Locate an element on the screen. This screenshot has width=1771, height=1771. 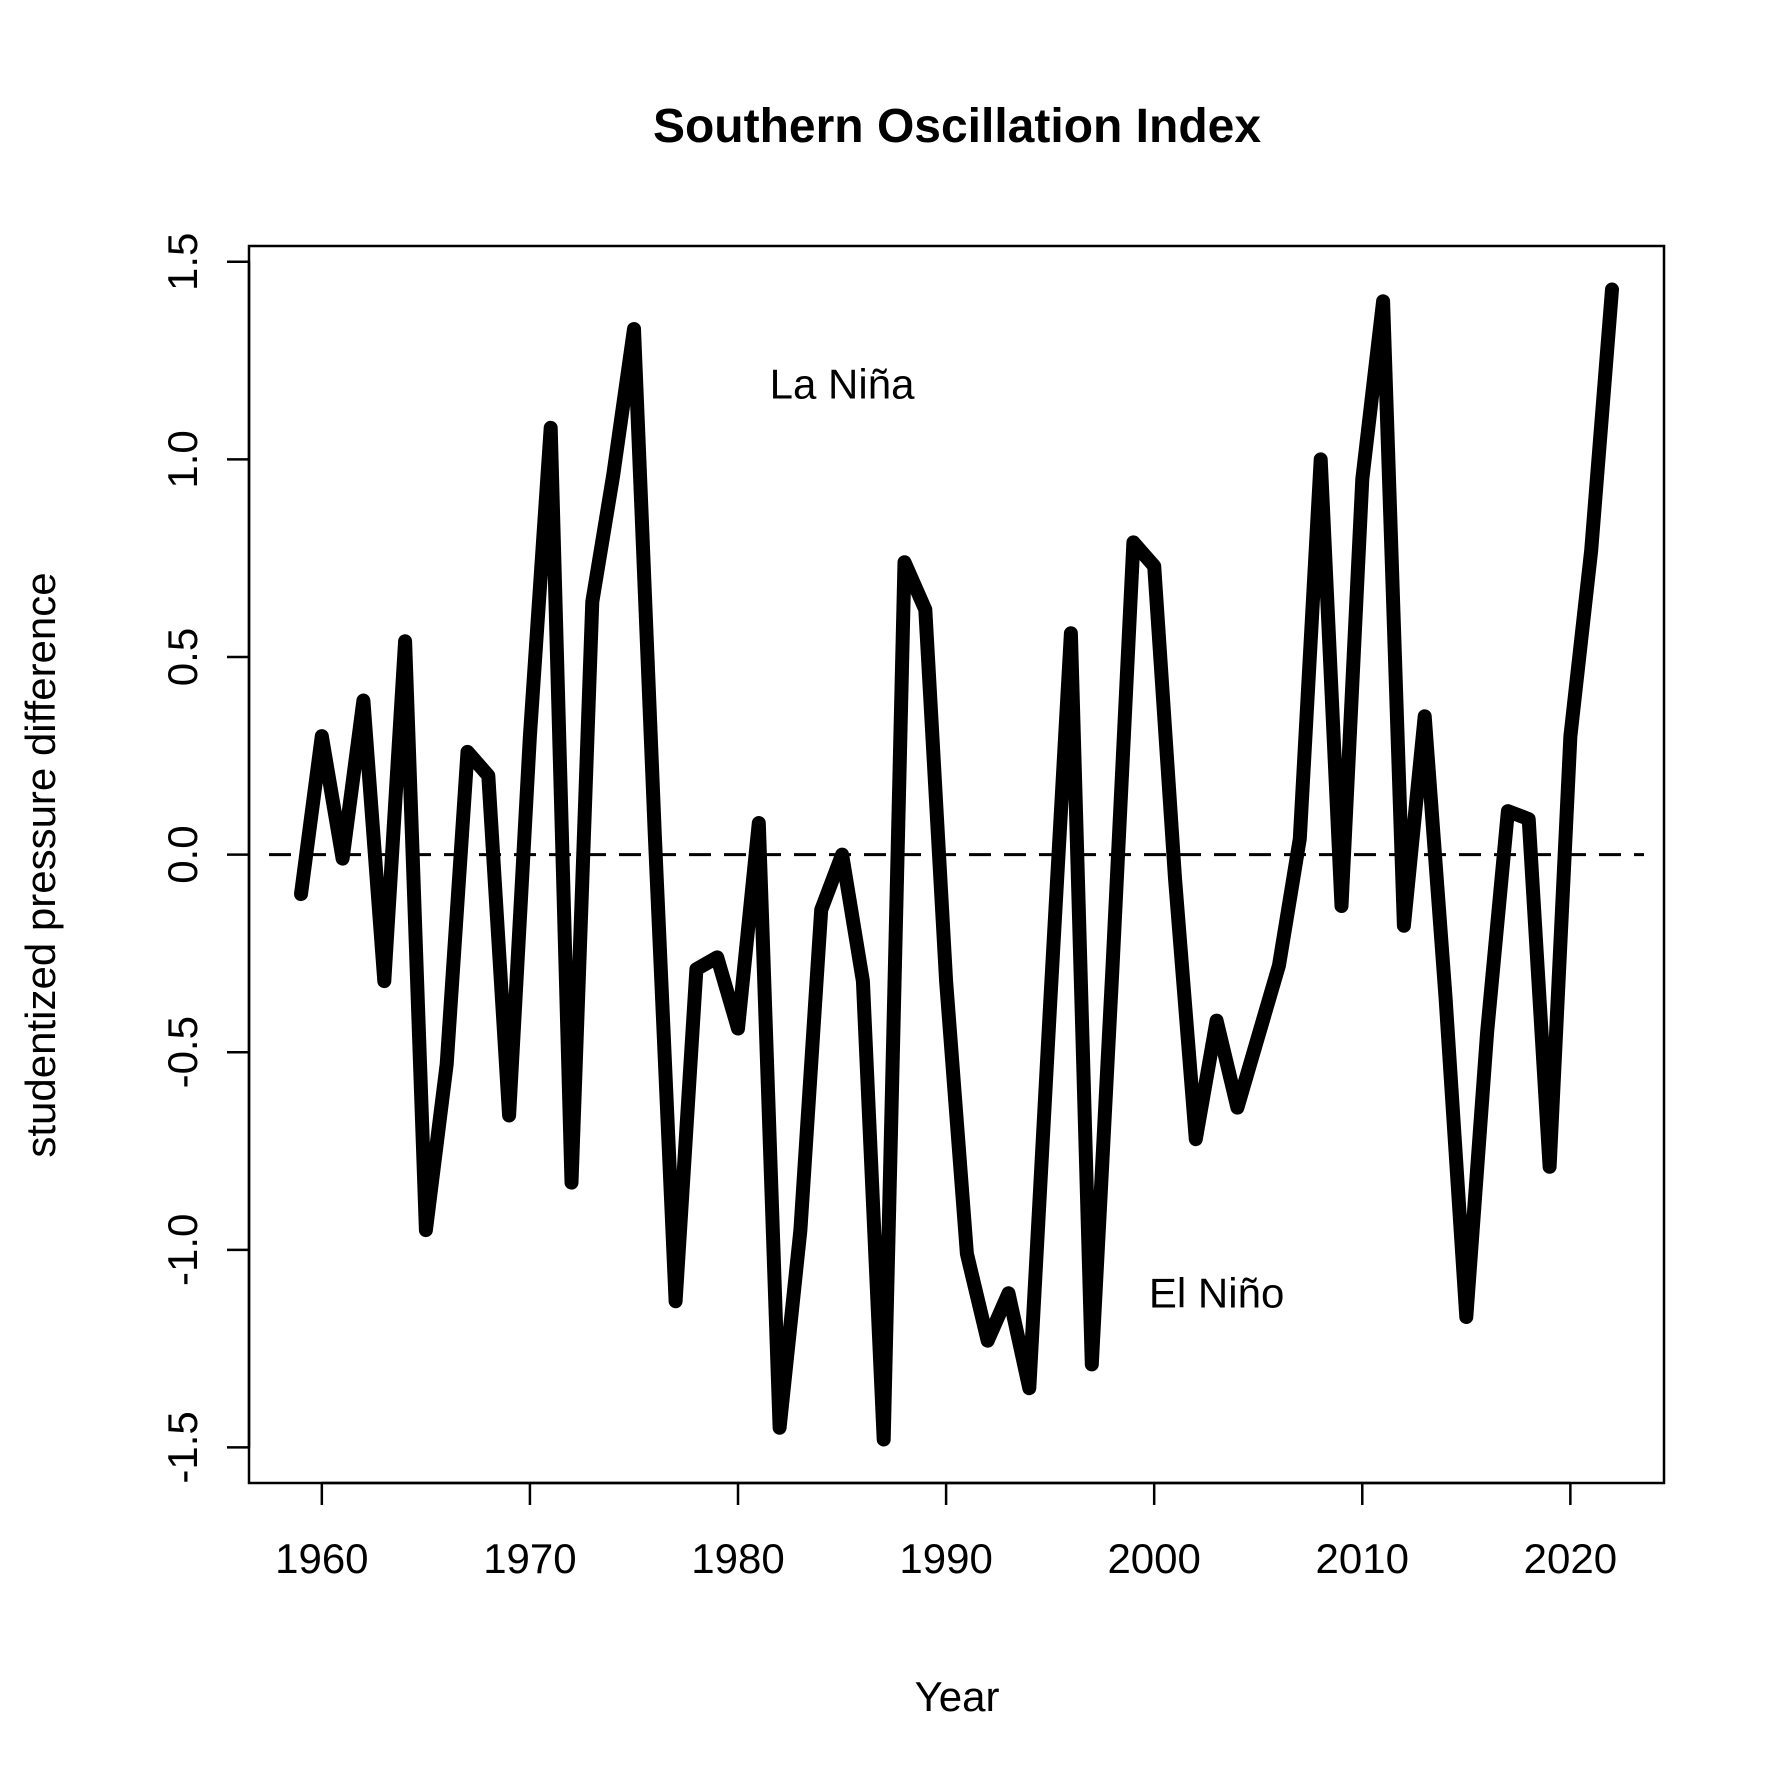
x-tick-label: 2020 is located at coordinates (1570, 1558).